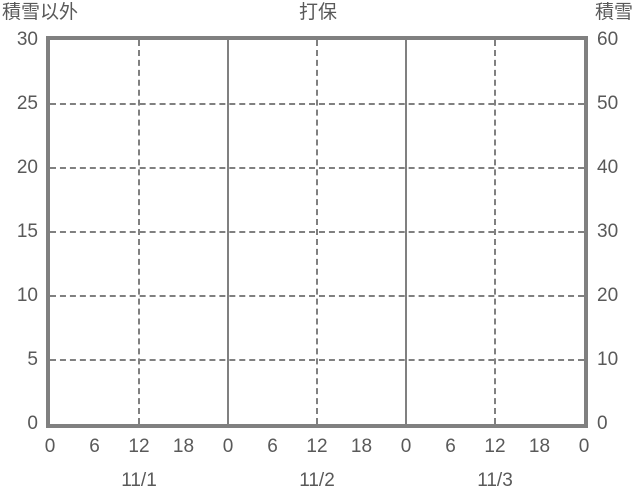 This screenshot has height=501, width=636. I want to click on left-axis-title: 積雪以外, so click(40, 12).